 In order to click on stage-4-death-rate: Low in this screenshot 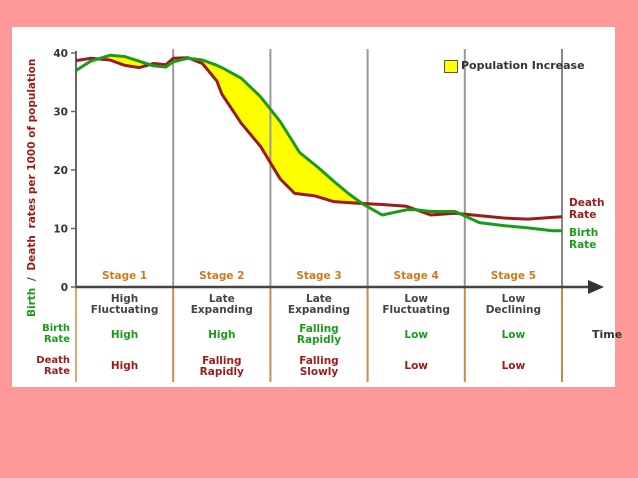, I will do `click(416, 366)`.